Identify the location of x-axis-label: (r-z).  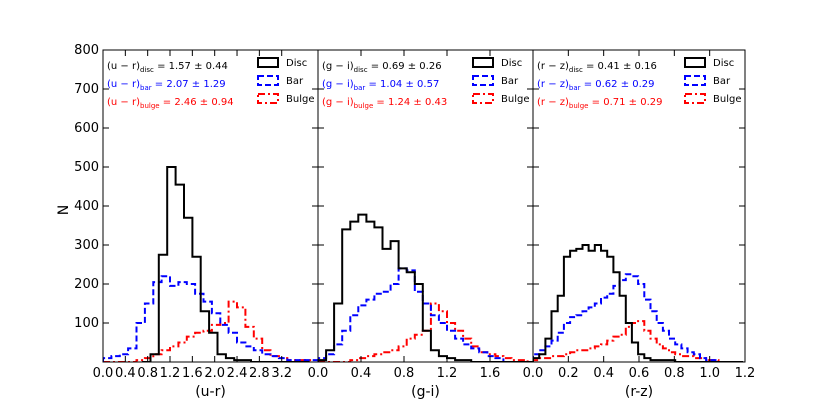
(639, 392).